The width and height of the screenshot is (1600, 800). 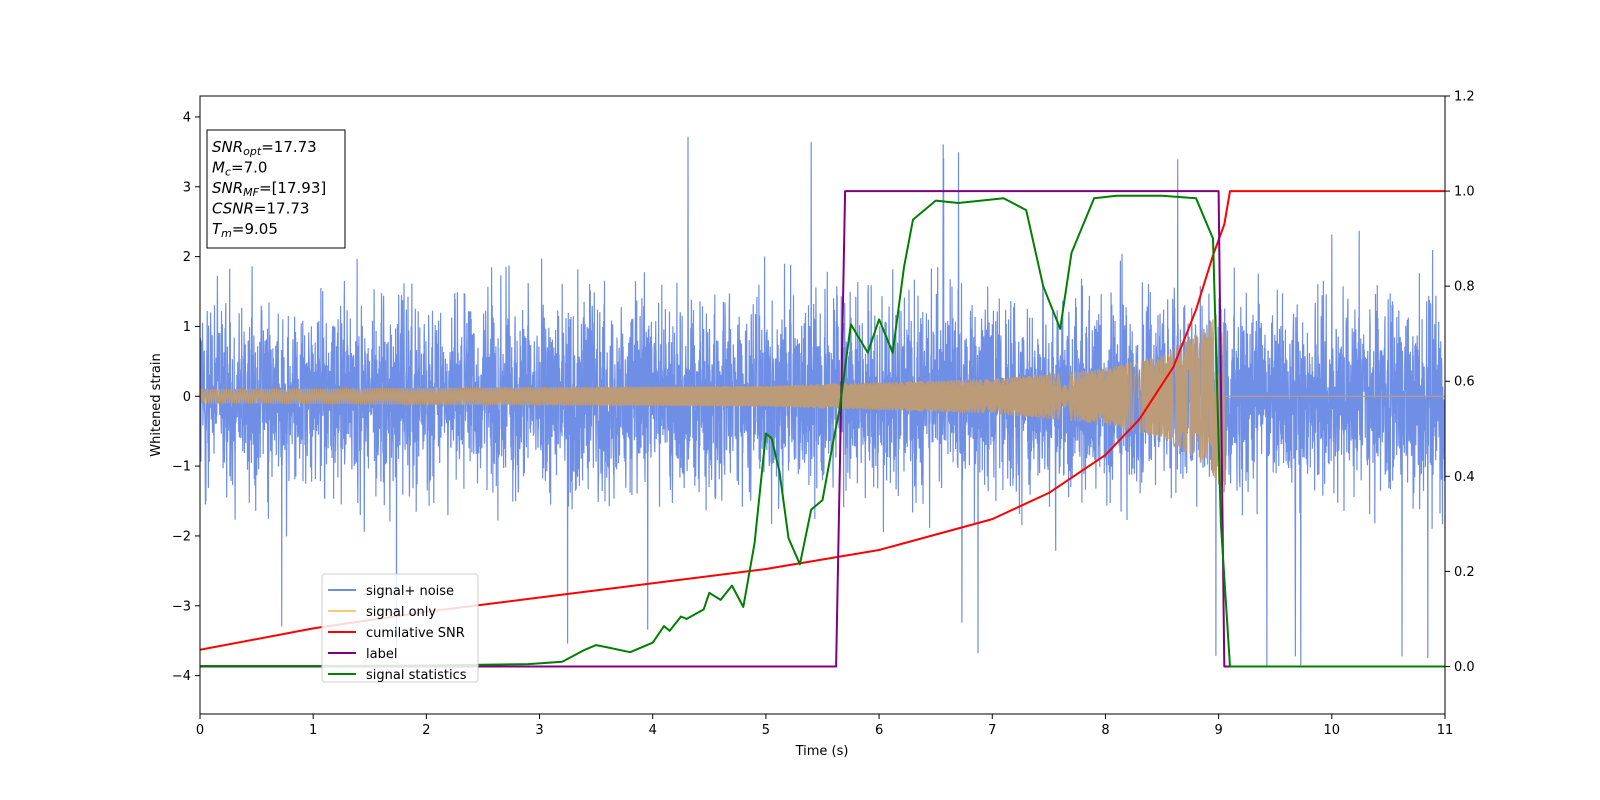 I want to click on x-axis: 0 1 2 3 4 5 6 7 8 9 10 11, so click(x=824, y=726).